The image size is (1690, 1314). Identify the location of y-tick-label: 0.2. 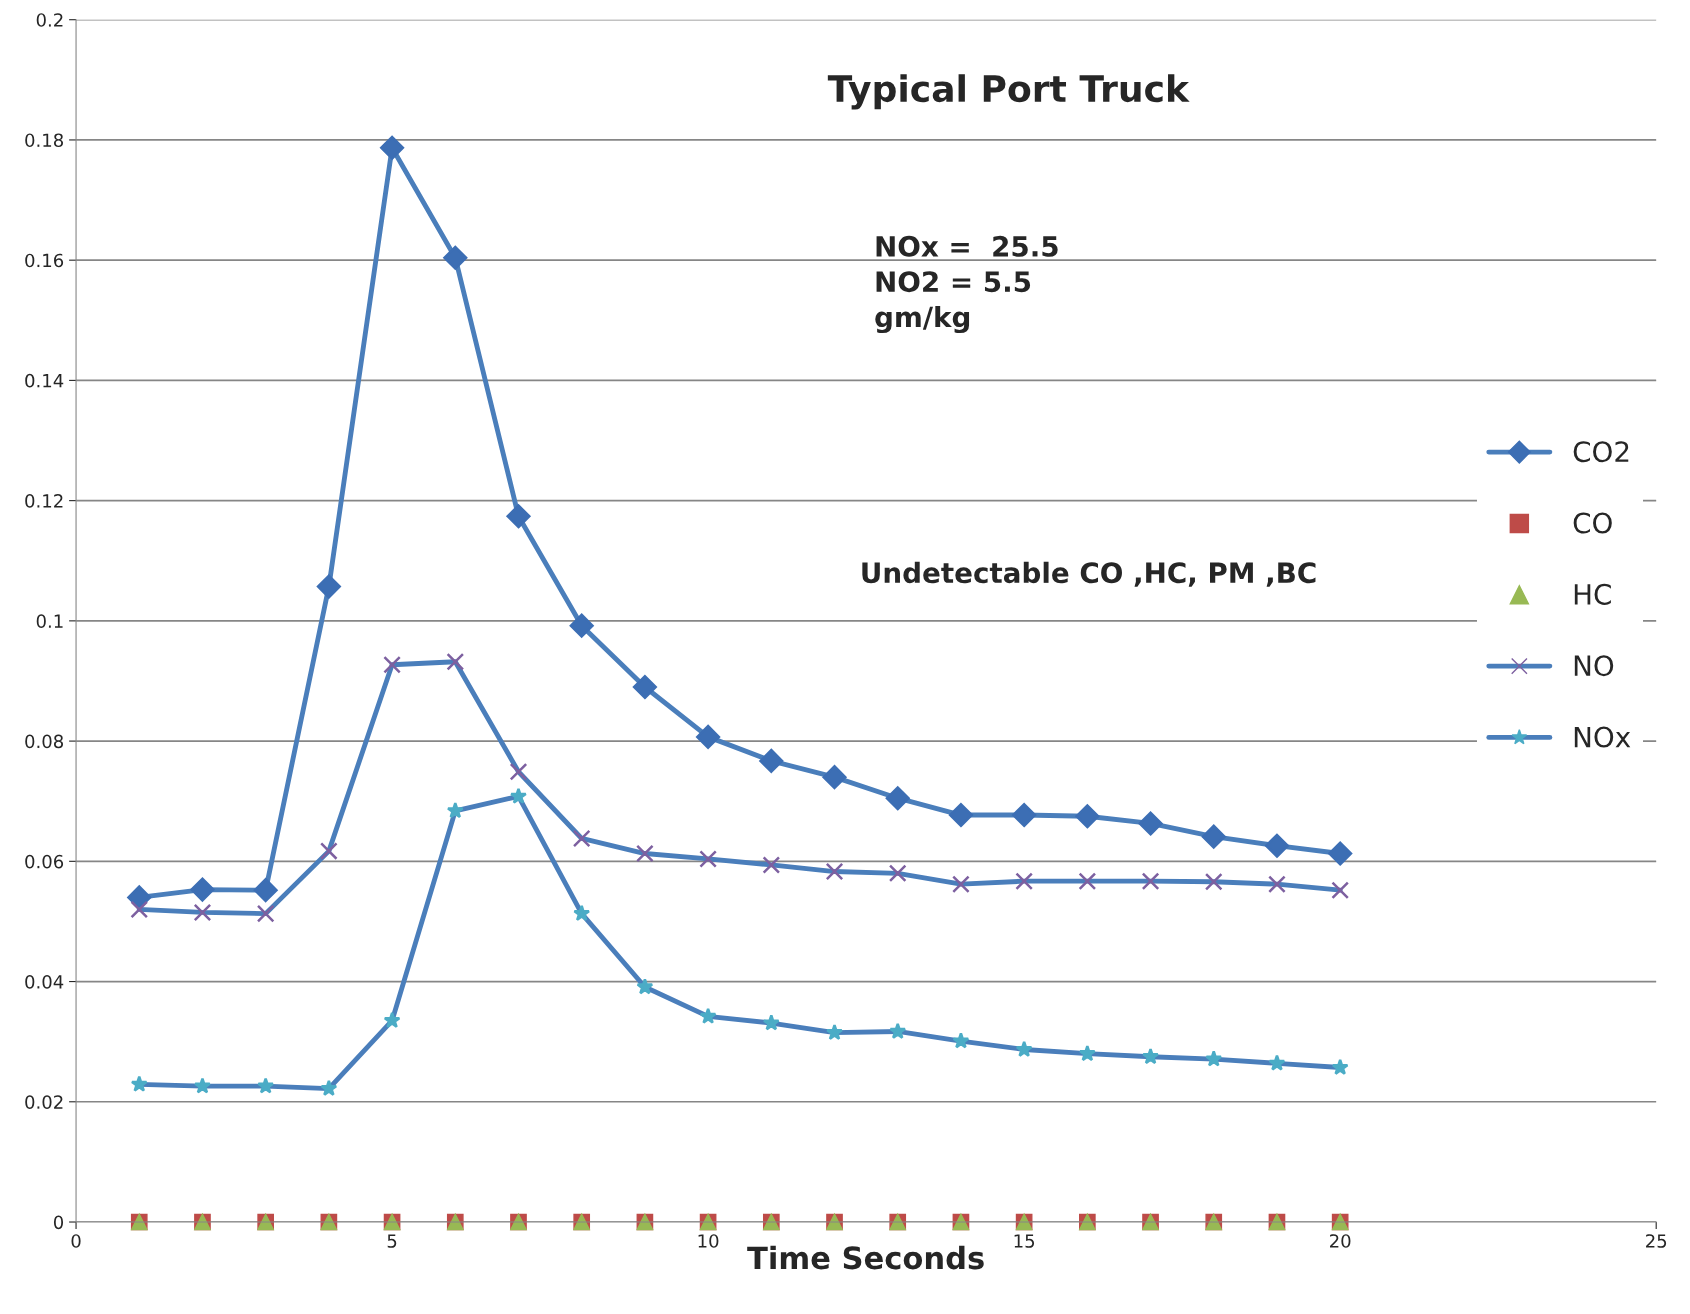
(49, 20).